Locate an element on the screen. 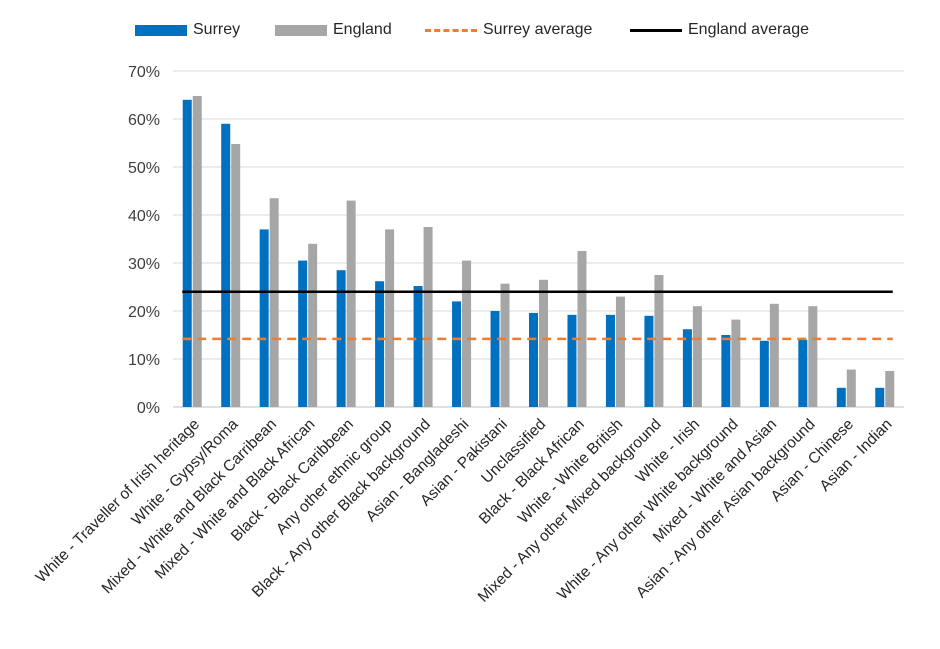 The height and width of the screenshot is (649, 940). legend-item-surrey: Surrey is located at coordinates (187, 30).